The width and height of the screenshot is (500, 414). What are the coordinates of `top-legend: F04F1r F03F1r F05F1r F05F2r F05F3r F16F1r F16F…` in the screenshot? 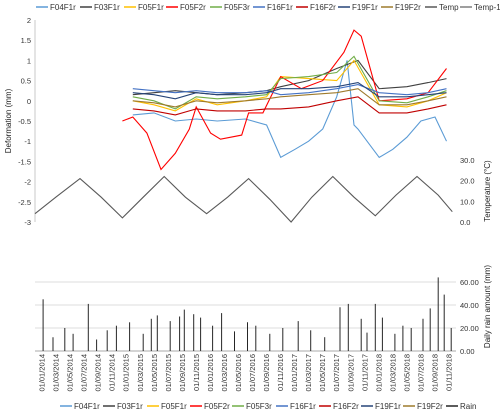 It's located at (268, 7).